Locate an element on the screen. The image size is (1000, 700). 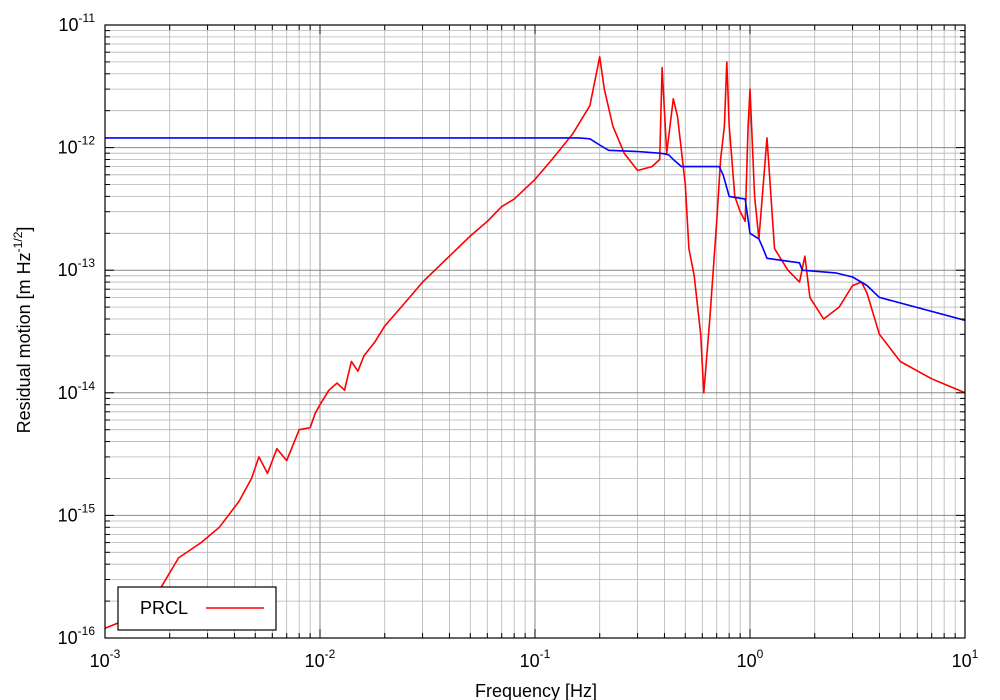
legend-label-prcl: PRCL is located at coordinates (164, 608).